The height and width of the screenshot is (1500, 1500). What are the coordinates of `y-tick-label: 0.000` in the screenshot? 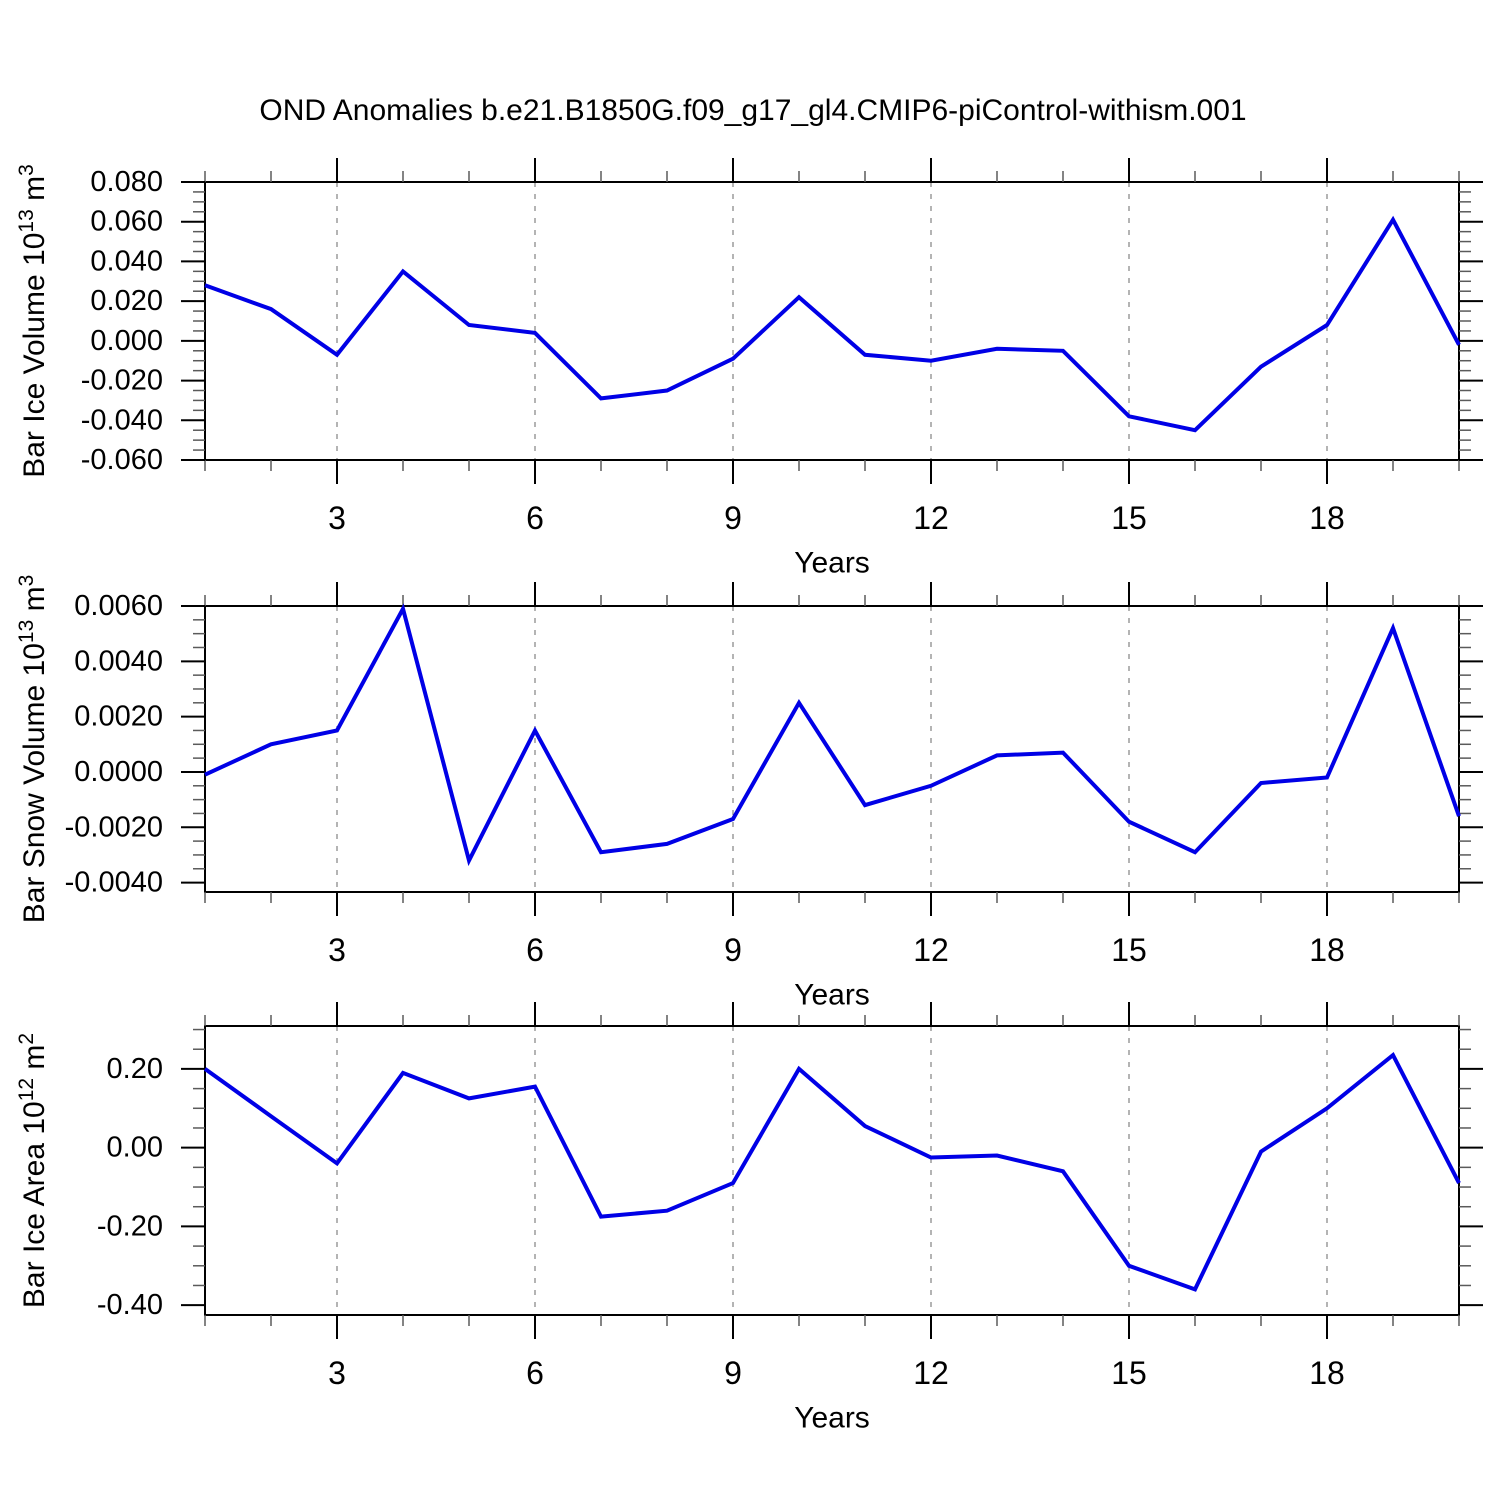 It's located at (126, 341).